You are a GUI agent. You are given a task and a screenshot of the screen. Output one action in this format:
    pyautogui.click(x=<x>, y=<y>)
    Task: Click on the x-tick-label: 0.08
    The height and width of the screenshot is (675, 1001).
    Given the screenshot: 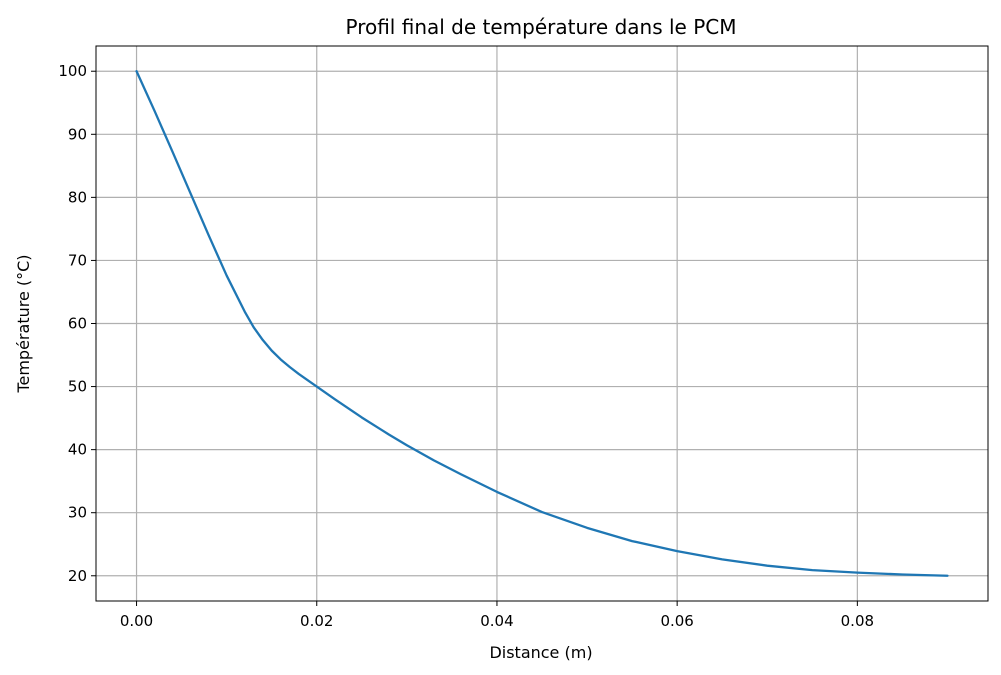 What is the action you would take?
    pyautogui.click(x=857, y=621)
    